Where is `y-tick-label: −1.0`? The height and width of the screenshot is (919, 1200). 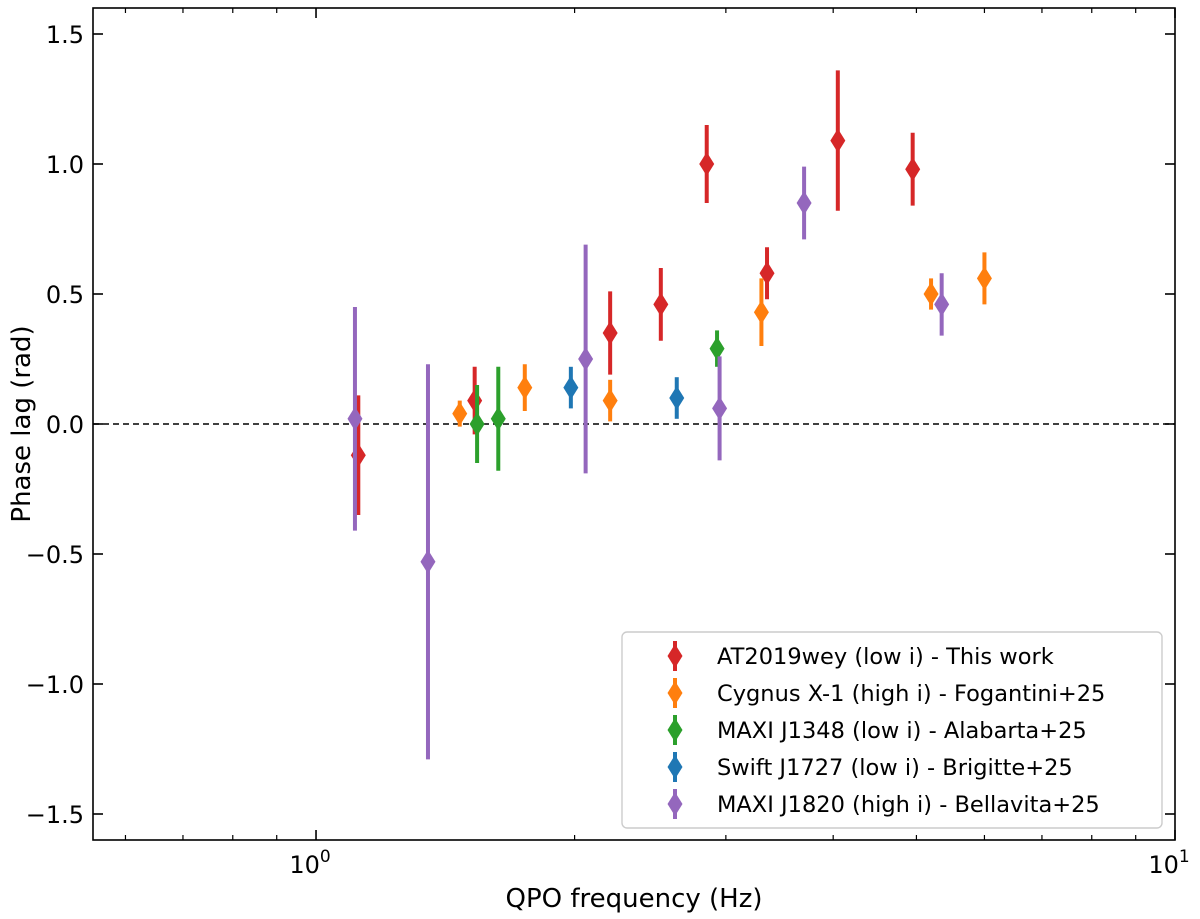 y-tick-label: −1.0 is located at coordinates (55, 685).